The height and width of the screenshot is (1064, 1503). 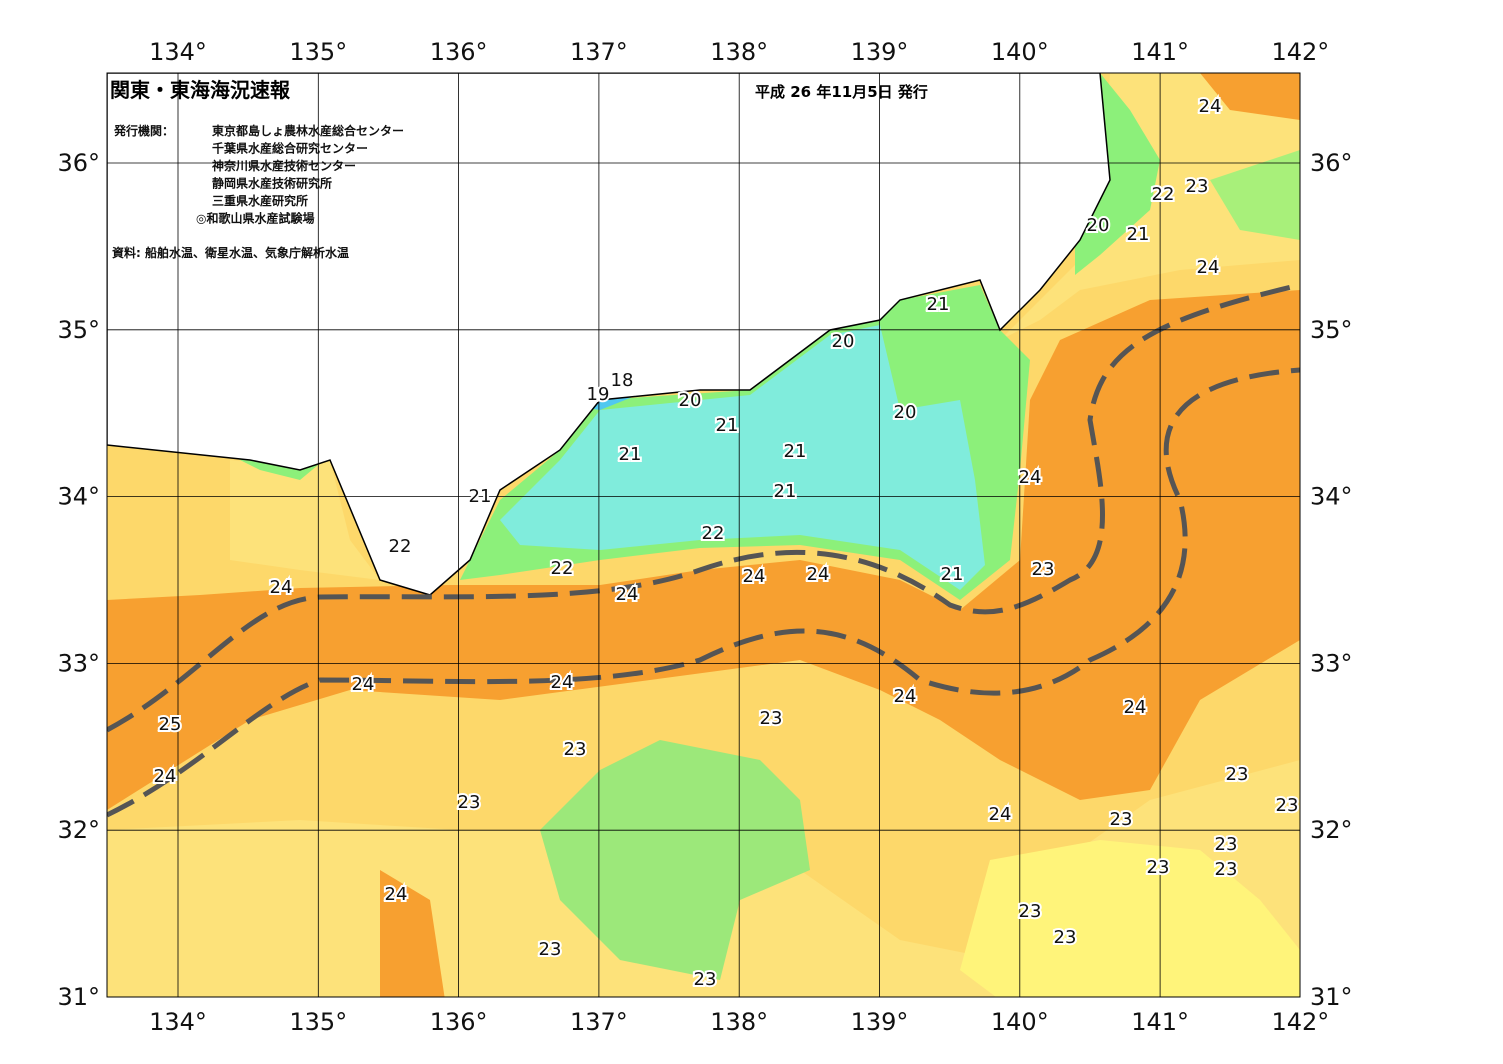 What do you see at coordinates (1020, 1022) in the screenshot?
I see `lon-label-bottom: 140°` at bounding box center [1020, 1022].